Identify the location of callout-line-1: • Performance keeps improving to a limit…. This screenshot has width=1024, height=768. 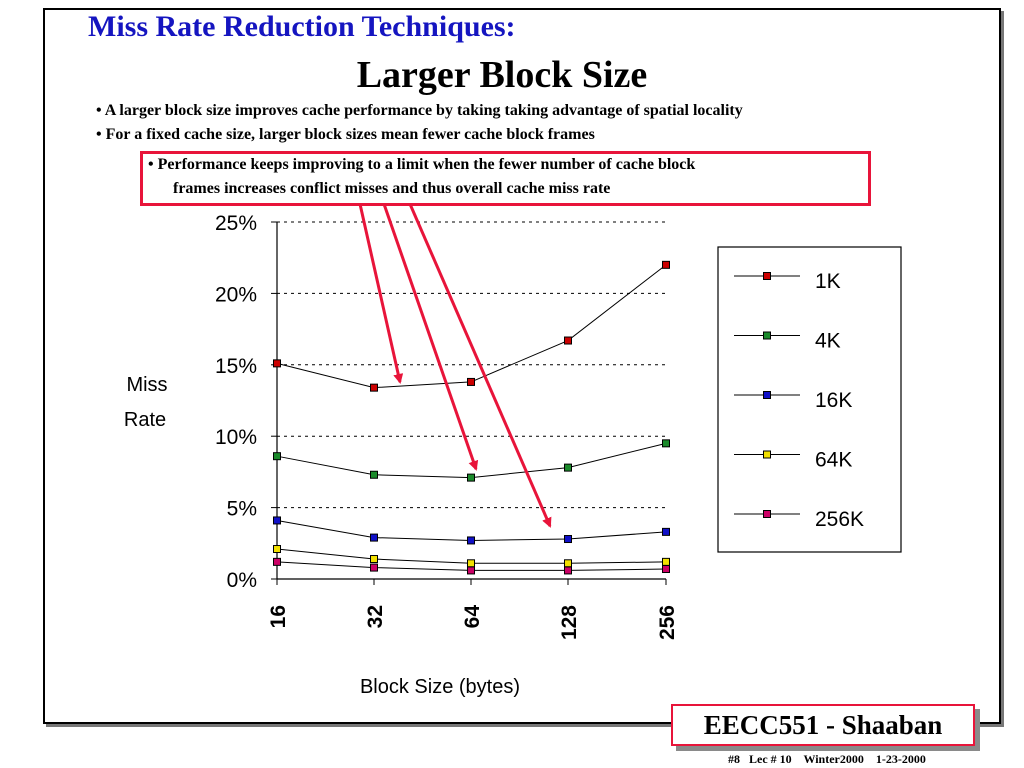
(422, 164).